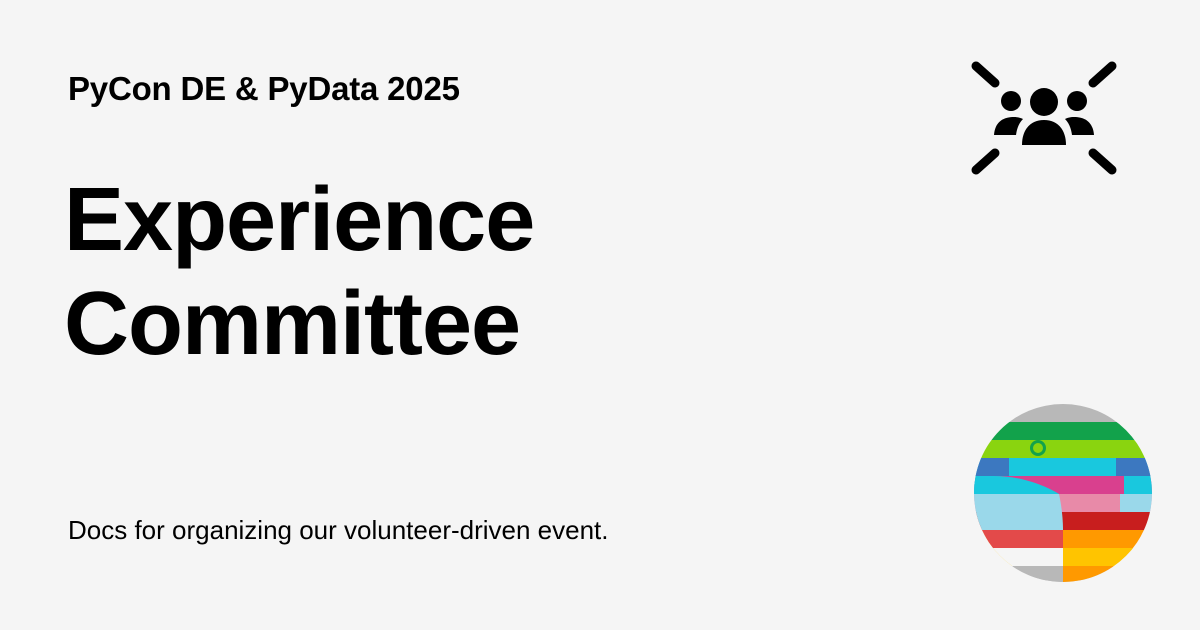  I want to click on group-focus-icon, so click(1044, 118).